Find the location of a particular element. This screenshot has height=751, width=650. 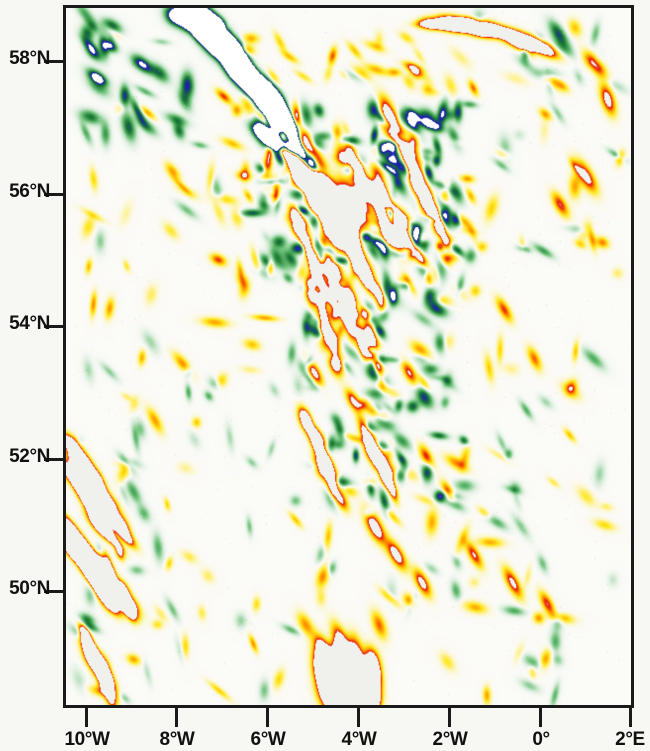

xtick-label-0: 0° is located at coordinates (541, 739).